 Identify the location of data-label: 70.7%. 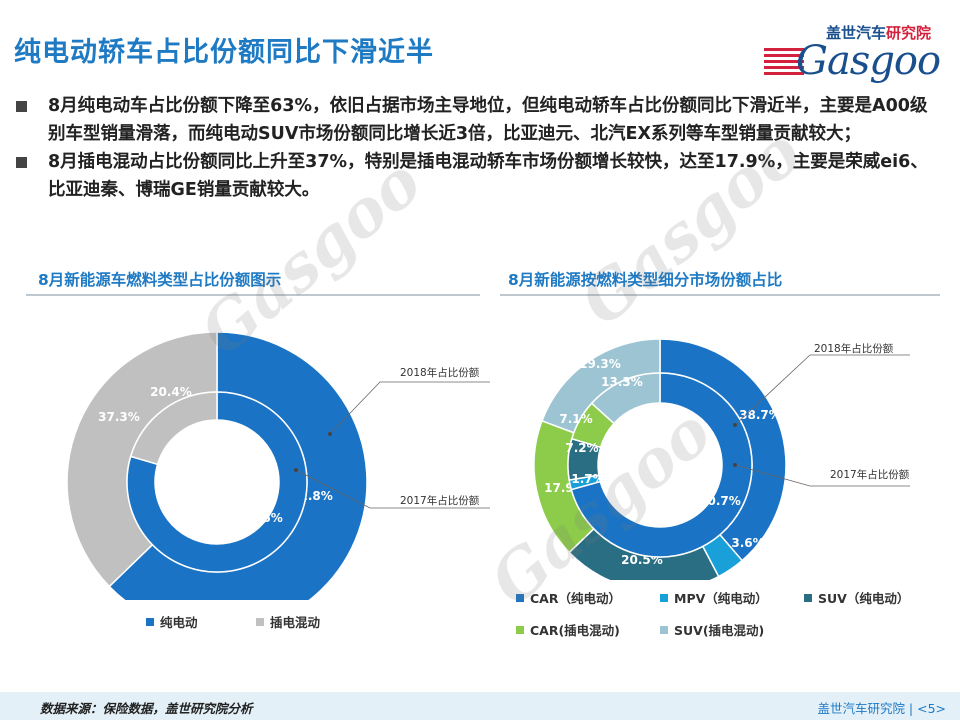
(720, 501).